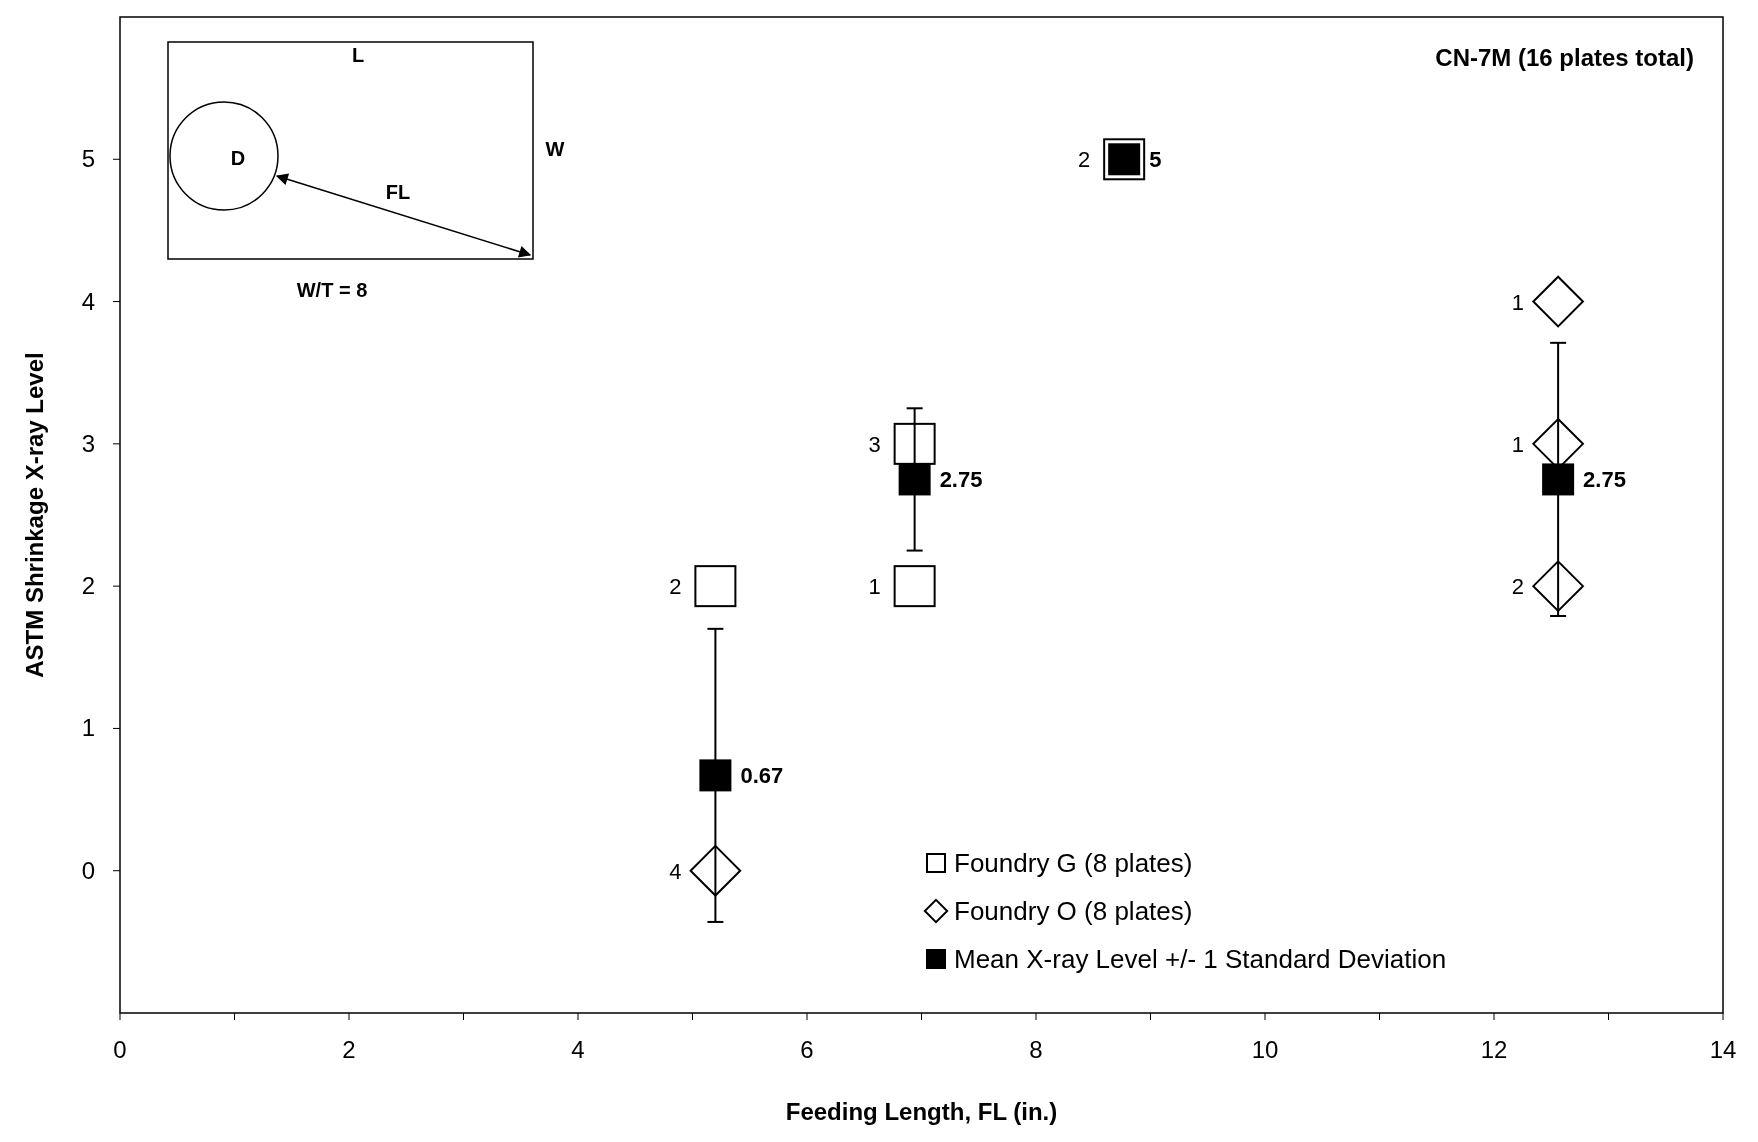 This screenshot has height=1142, width=1758. Describe the element at coordinates (1036, 1049) in the screenshot. I see `x-tick-label: 8` at that location.